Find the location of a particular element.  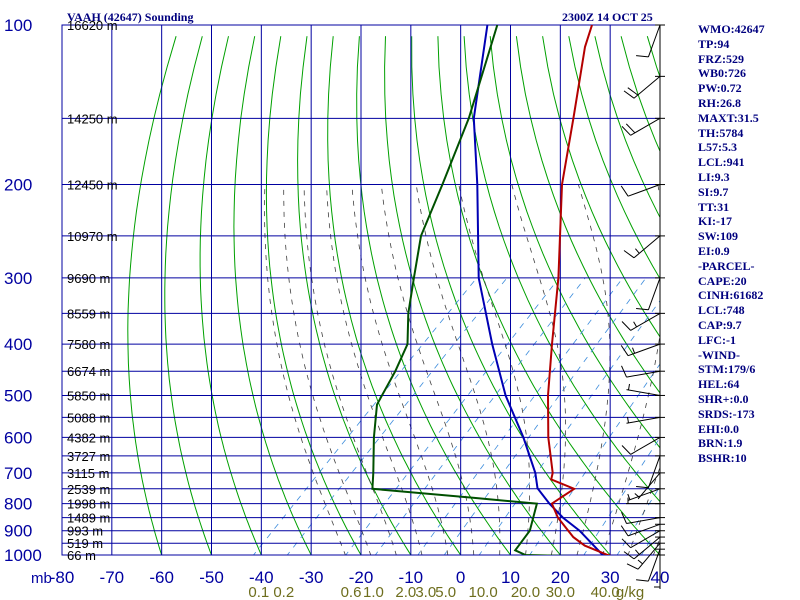

index-item: KI:-17 is located at coordinates (715, 221).